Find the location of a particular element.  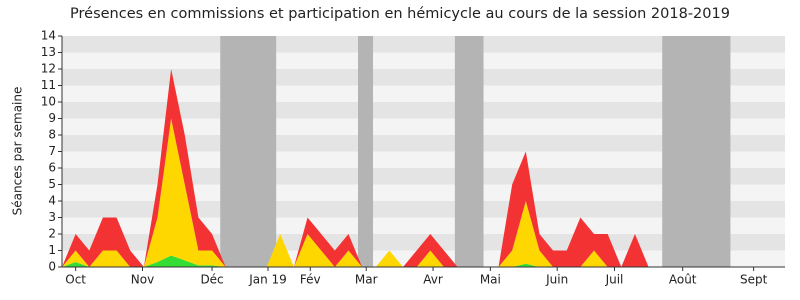

x-tick-label: Août is located at coordinates (683, 280).